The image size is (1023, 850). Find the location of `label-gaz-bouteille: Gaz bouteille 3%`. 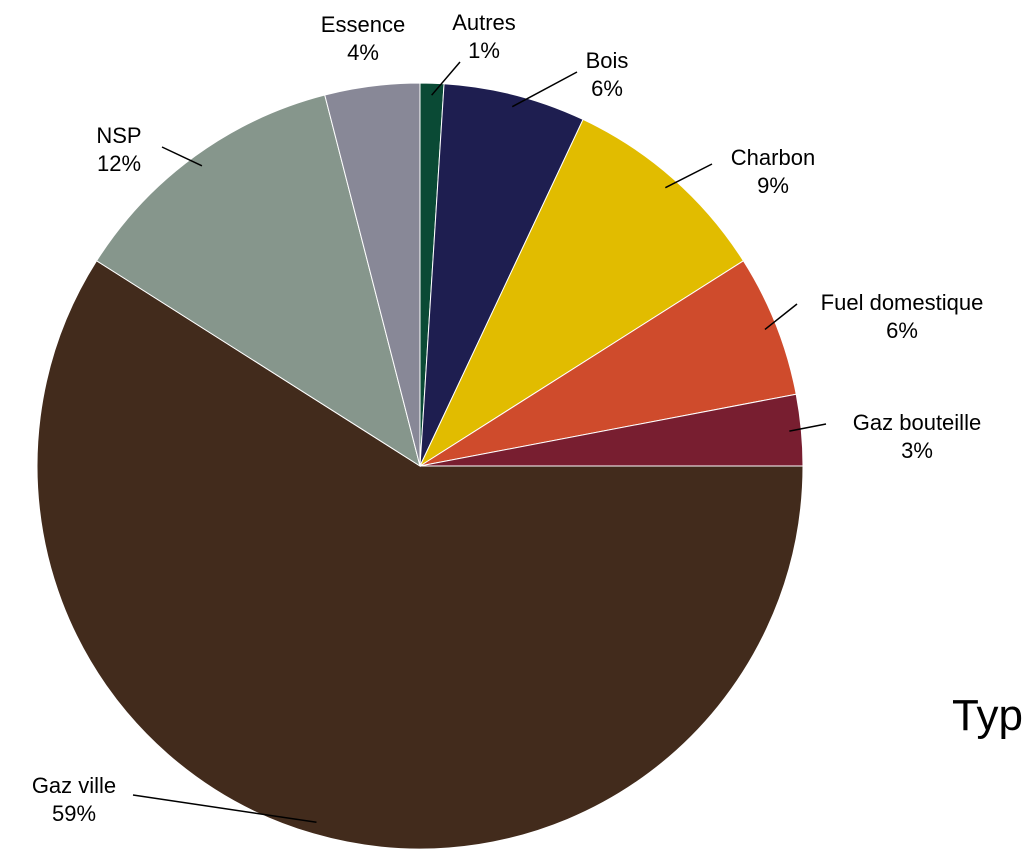

label-gaz-bouteille: Gaz bouteille 3% is located at coordinates (917, 436).